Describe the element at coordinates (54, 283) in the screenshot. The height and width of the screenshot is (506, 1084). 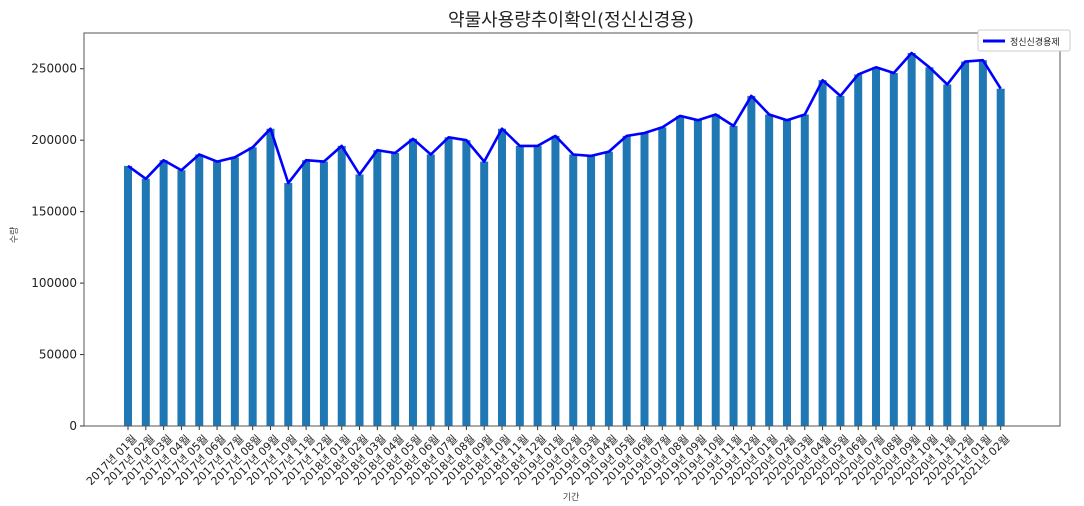
I see `y-tick-label: 100000` at that location.